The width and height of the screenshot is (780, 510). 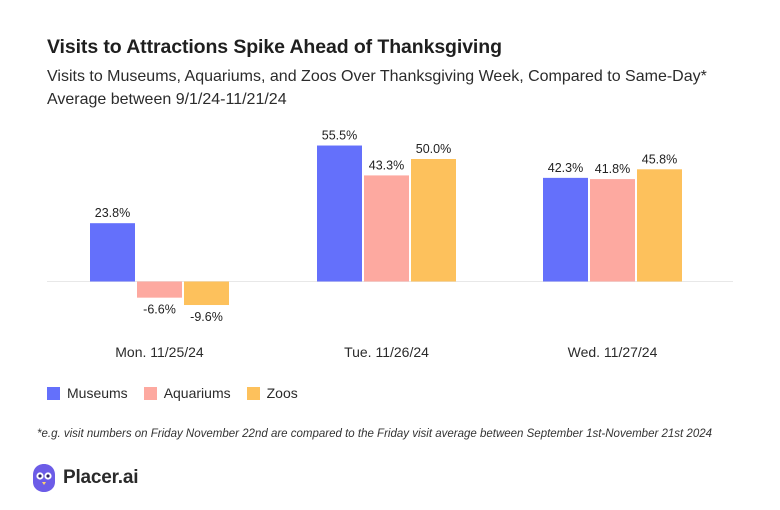 I want to click on chart-legend: Museums Aquariums Zoos, so click(x=180, y=393).